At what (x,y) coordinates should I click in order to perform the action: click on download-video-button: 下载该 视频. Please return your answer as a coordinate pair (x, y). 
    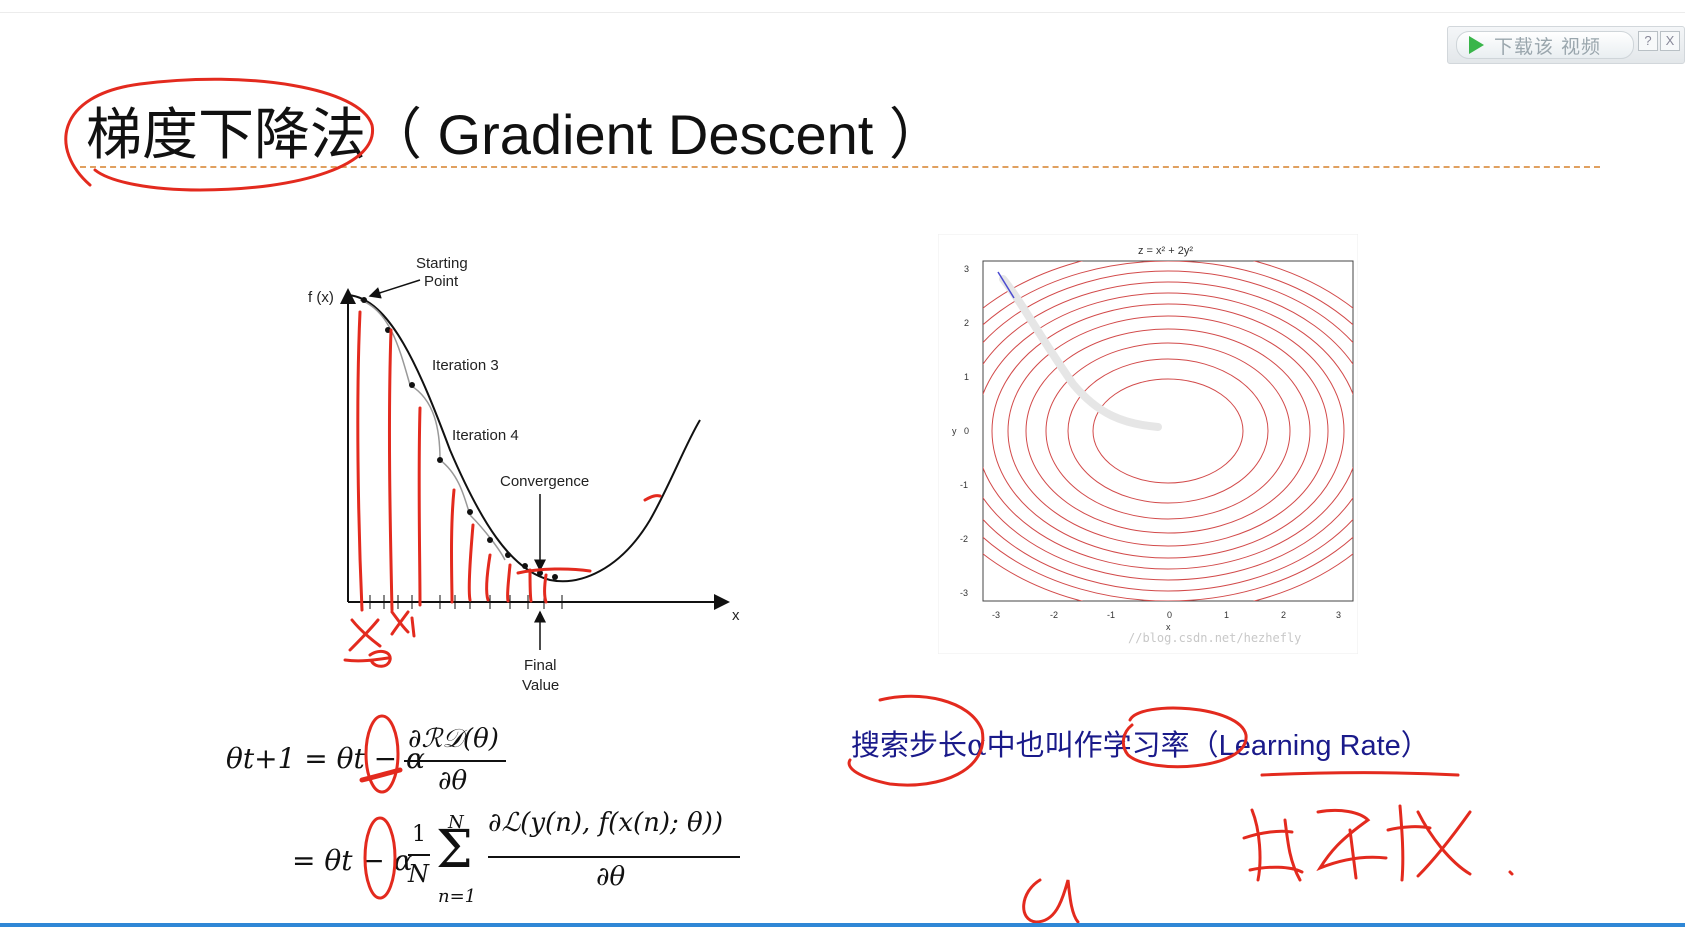
    Looking at the image, I should click on (1545, 45).